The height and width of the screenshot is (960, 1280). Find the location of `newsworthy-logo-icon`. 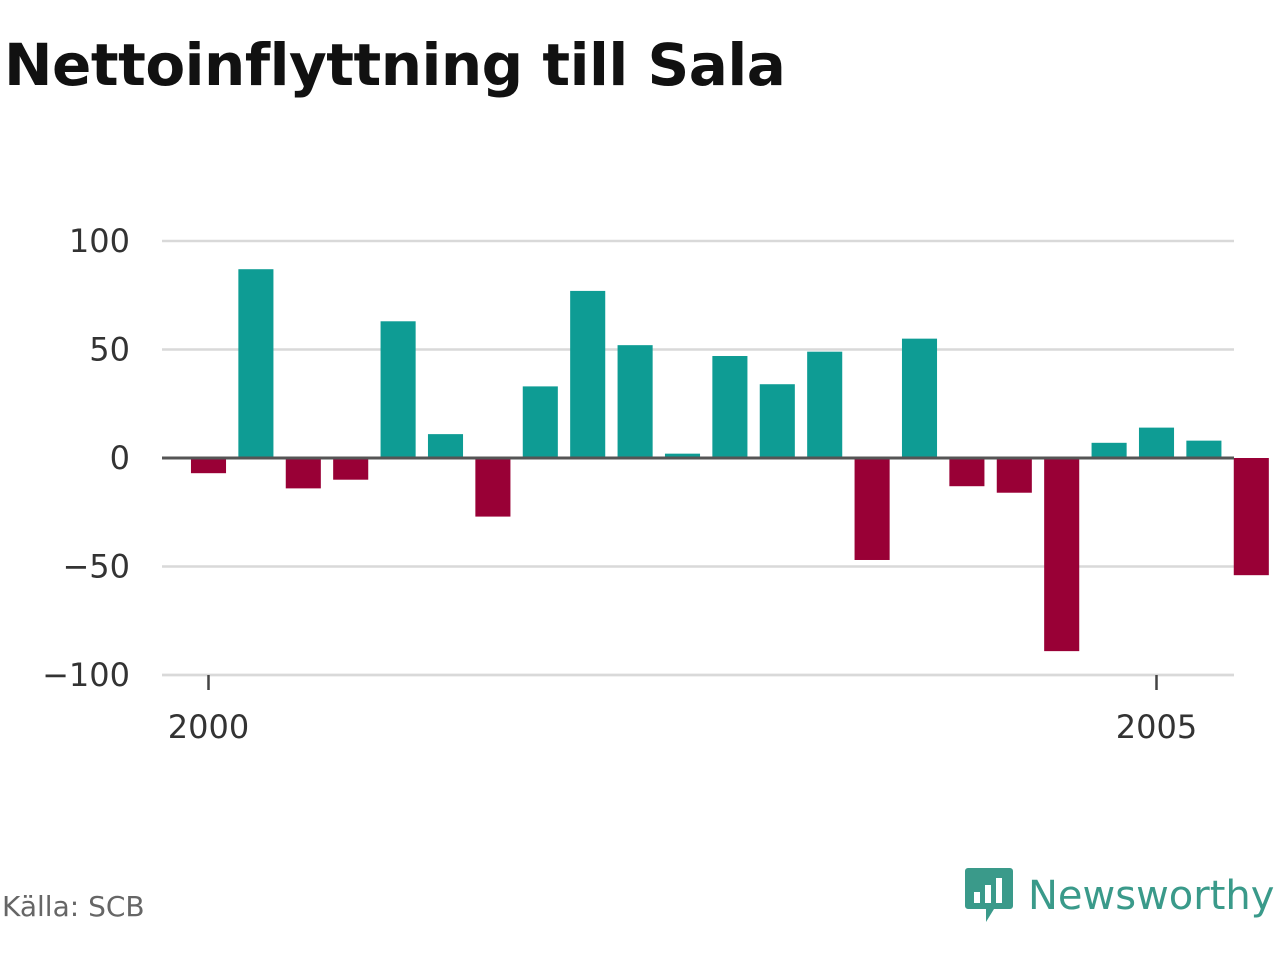

newsworthy-logo-icon is located at coordinates (989, 895).